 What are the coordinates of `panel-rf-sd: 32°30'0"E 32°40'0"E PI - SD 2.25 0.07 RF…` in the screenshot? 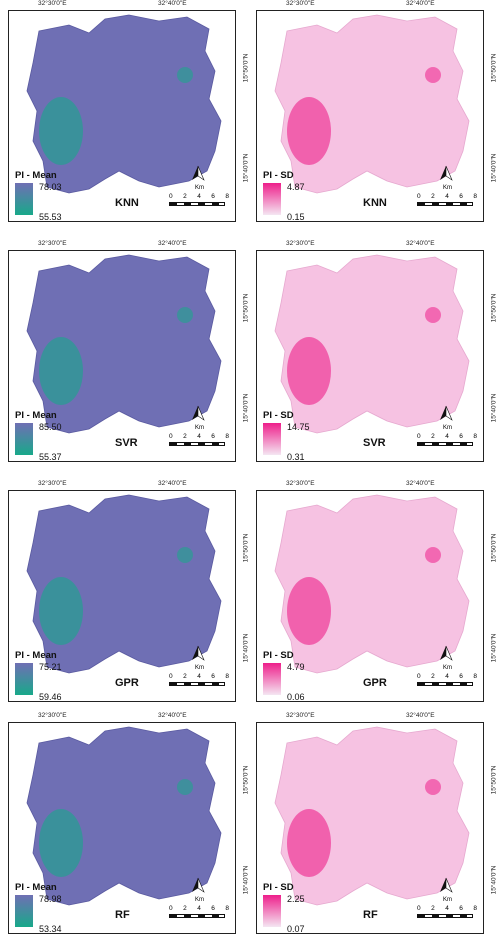 It's located at (377, 826).